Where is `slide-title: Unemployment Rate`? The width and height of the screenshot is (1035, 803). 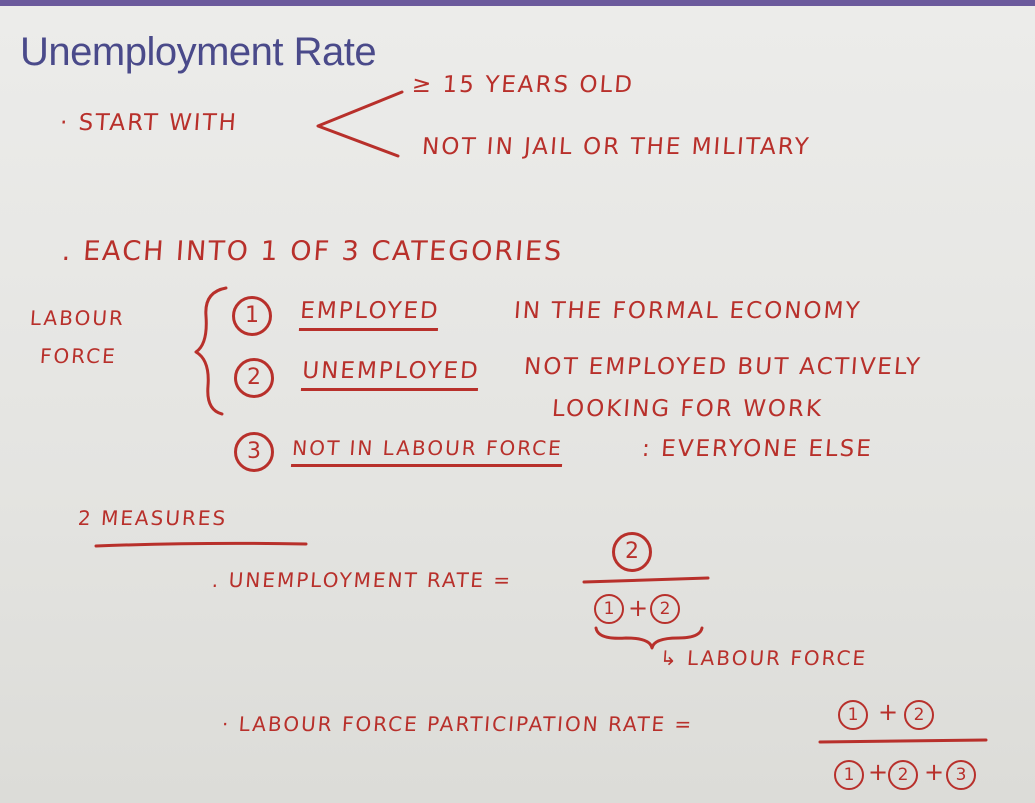 slide-title: Unemployment Rate is located at coordinates (198, 52).